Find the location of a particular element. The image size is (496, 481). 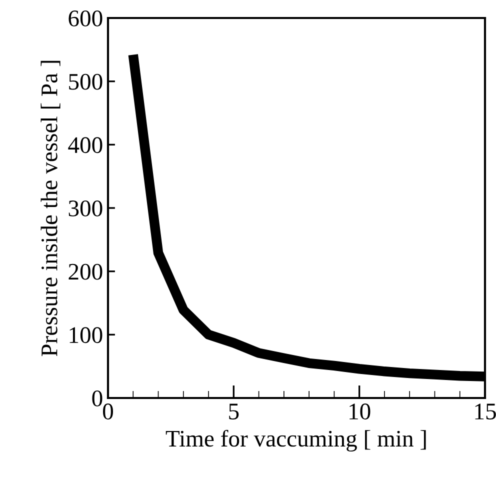

x-tick-label: 0 is located at coordinates (108, 412).